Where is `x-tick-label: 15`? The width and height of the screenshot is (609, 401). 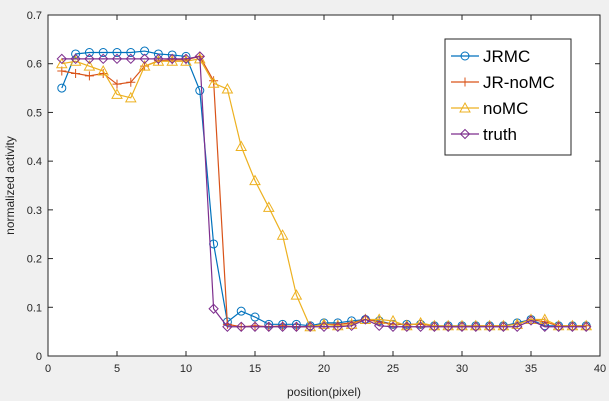
x-tick-label: 15 is located at coordinates (255, 369).